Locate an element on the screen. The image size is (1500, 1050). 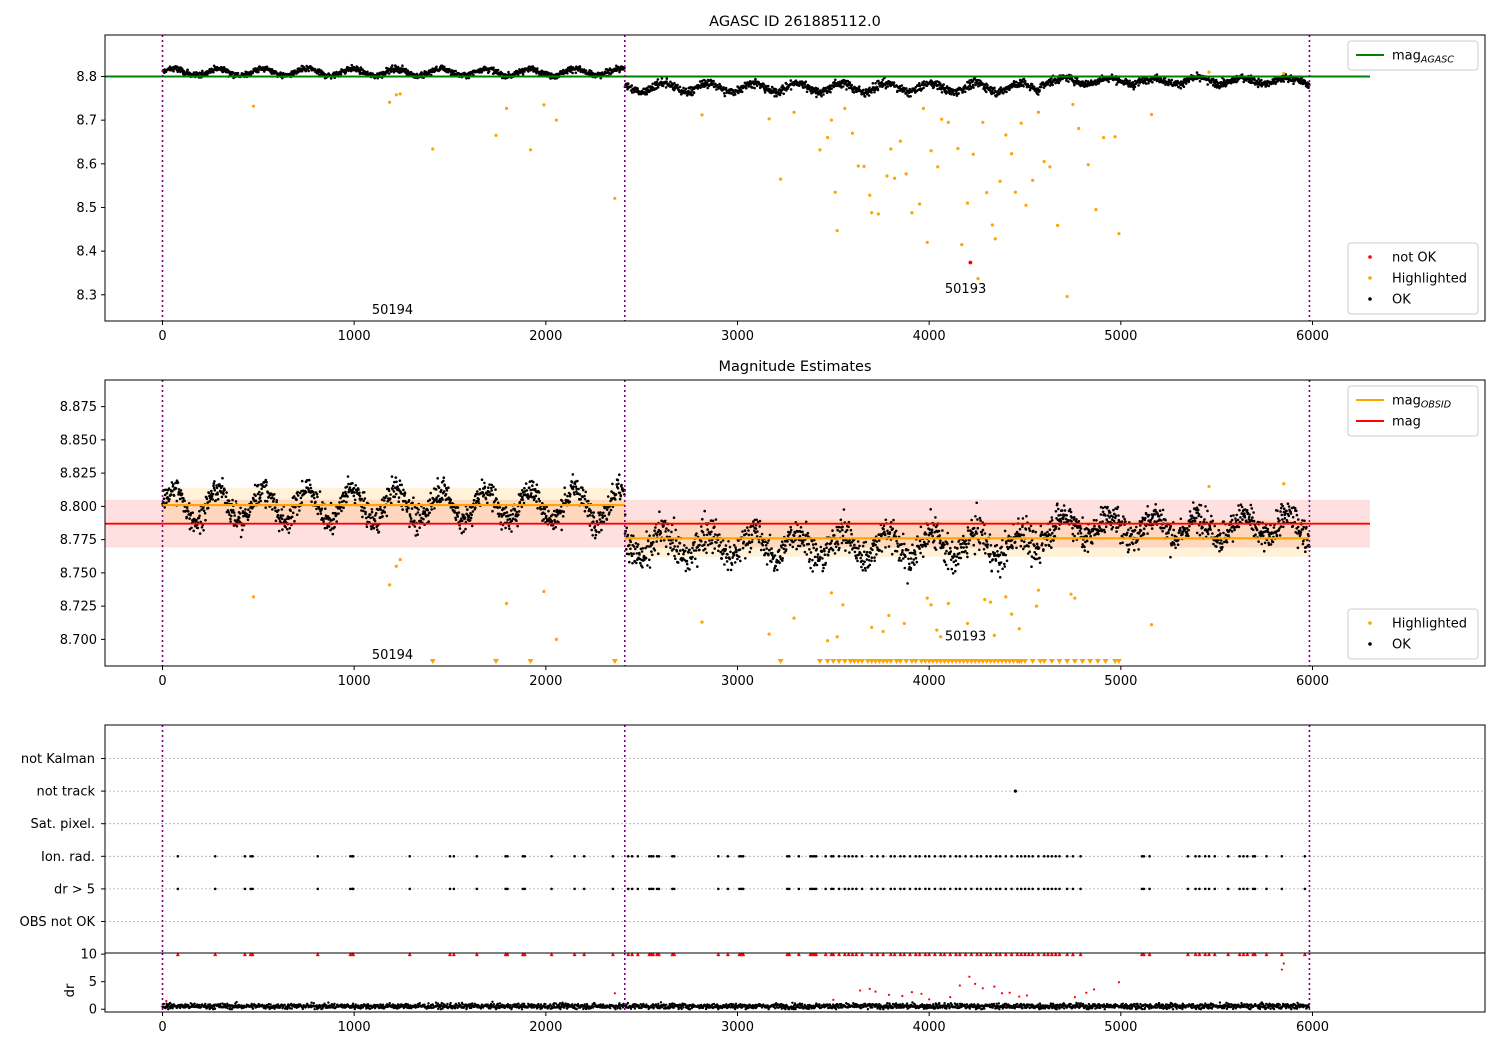
legend-label-text: Highlighted is located at coordinates (1429, 279).